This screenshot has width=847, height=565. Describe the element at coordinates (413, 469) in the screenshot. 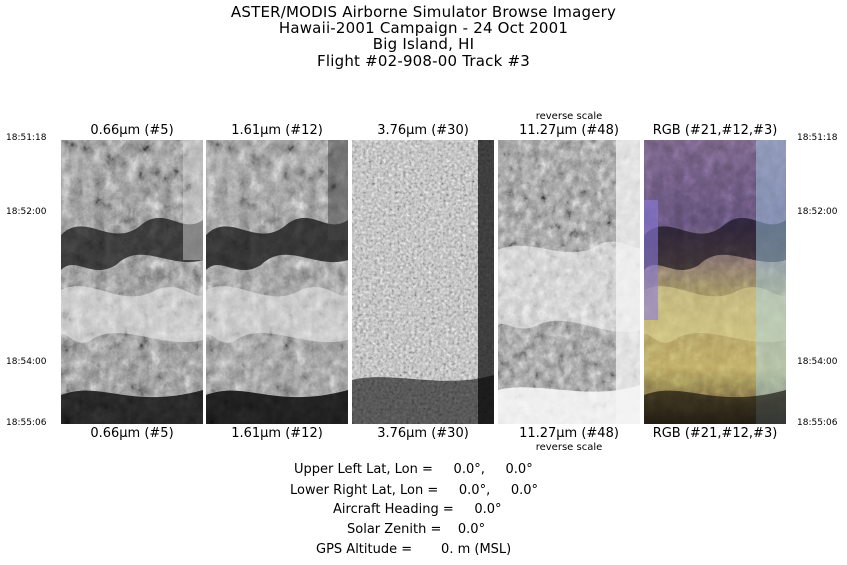

I see `upper-left-lat-lon: Upper Left Lat, Lon = 0.0°, 0.0°` at that location.